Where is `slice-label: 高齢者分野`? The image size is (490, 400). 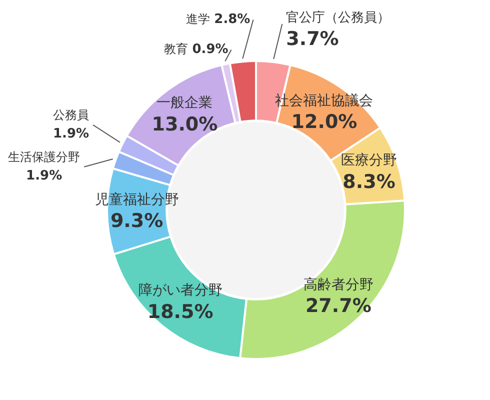
slice-label: 高齢者分野 is located at coordinates (338, 284).